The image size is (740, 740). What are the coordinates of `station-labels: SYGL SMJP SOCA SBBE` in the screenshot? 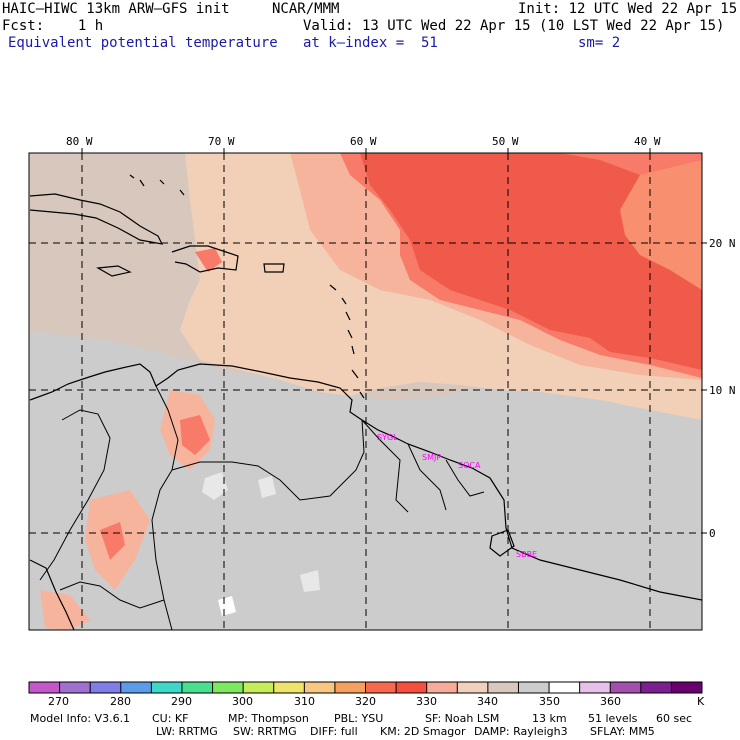 It's located at (457, 496).